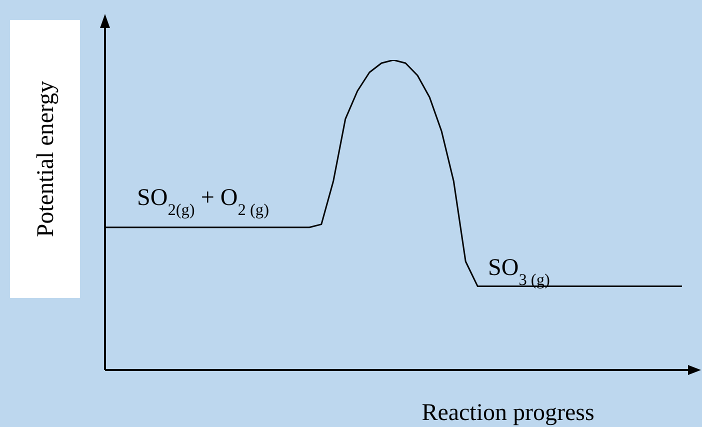  Describe the element at coordinates (46, 159) in the screenshot. I see `y-axis-title: Potential energy` at that location.